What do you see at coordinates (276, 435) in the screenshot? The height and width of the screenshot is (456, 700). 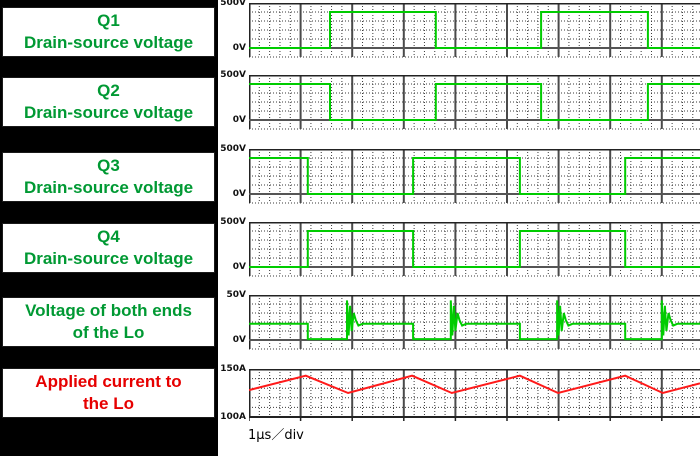 I see `time-per-div-label: 1μs／div` at bounding box center [276, 435].